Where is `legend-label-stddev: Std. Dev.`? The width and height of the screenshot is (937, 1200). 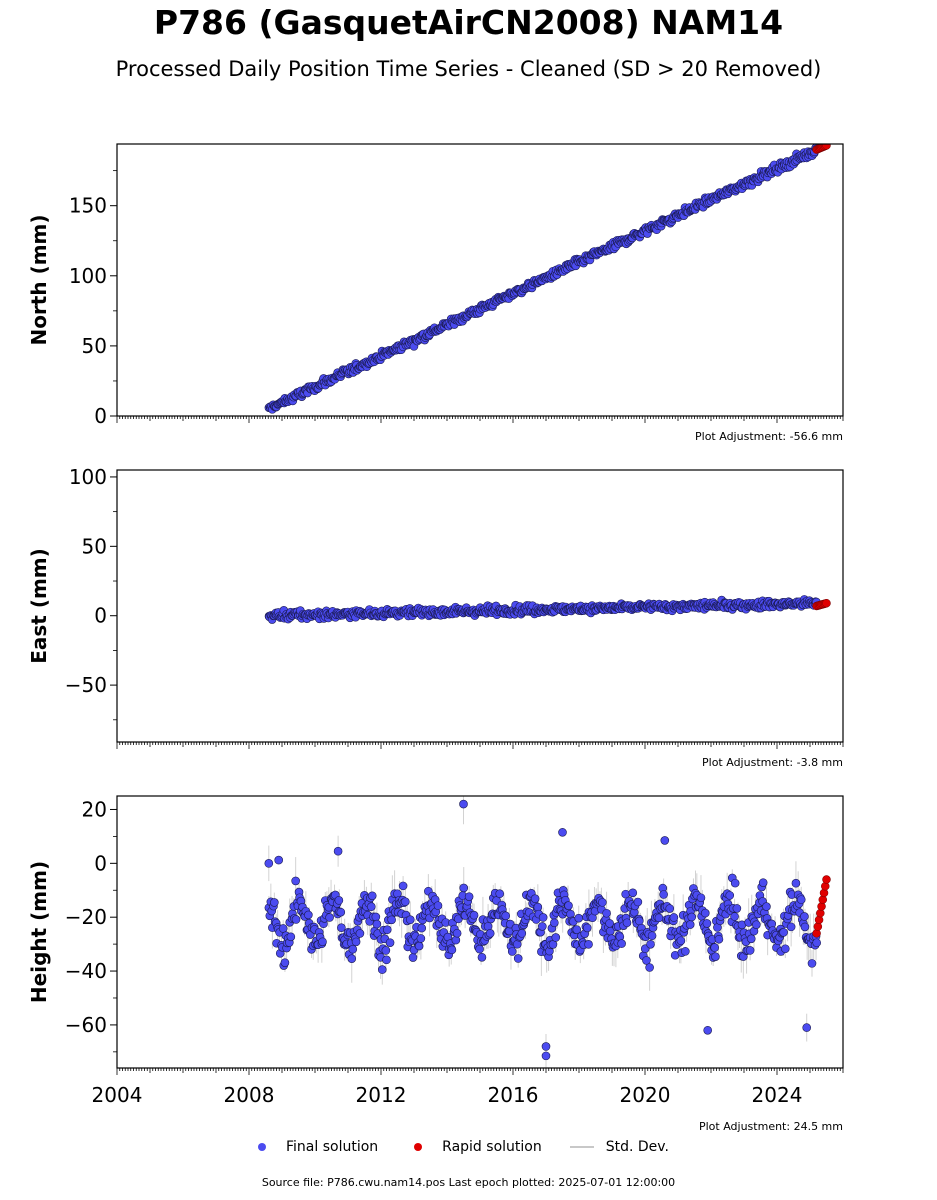
legend-label-stddev: Std. Dev. is located at coordinates (637, 1147).